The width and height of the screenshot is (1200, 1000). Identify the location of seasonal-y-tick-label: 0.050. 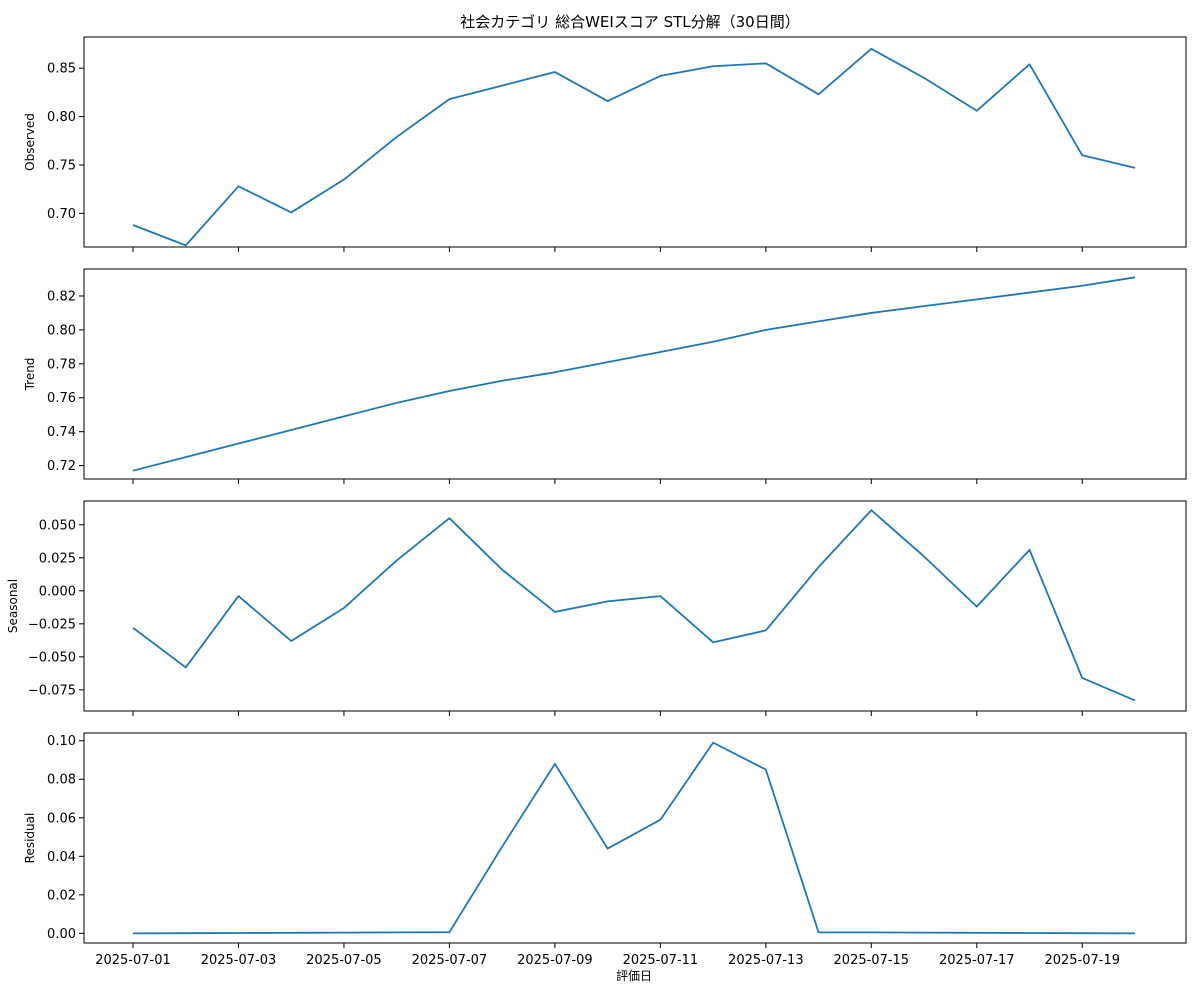
(57, 525).